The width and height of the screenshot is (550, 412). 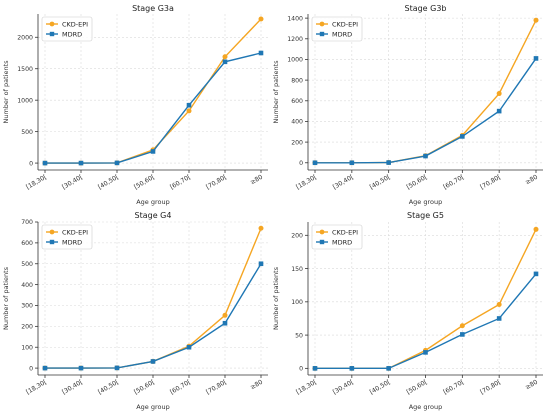 What do you see at coordinates (153, 215) in the screenshot?
I see `panel-title: Stage G4` at bounding box center [153, 215].